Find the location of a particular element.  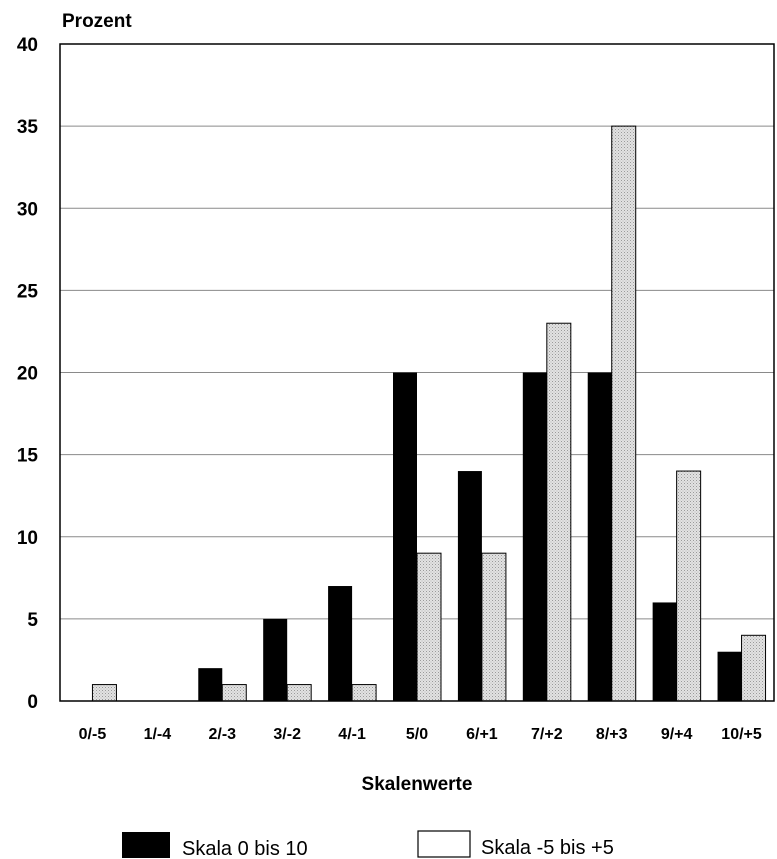

x-tick-label: 1/-4 is located at coordinates (158, 734).